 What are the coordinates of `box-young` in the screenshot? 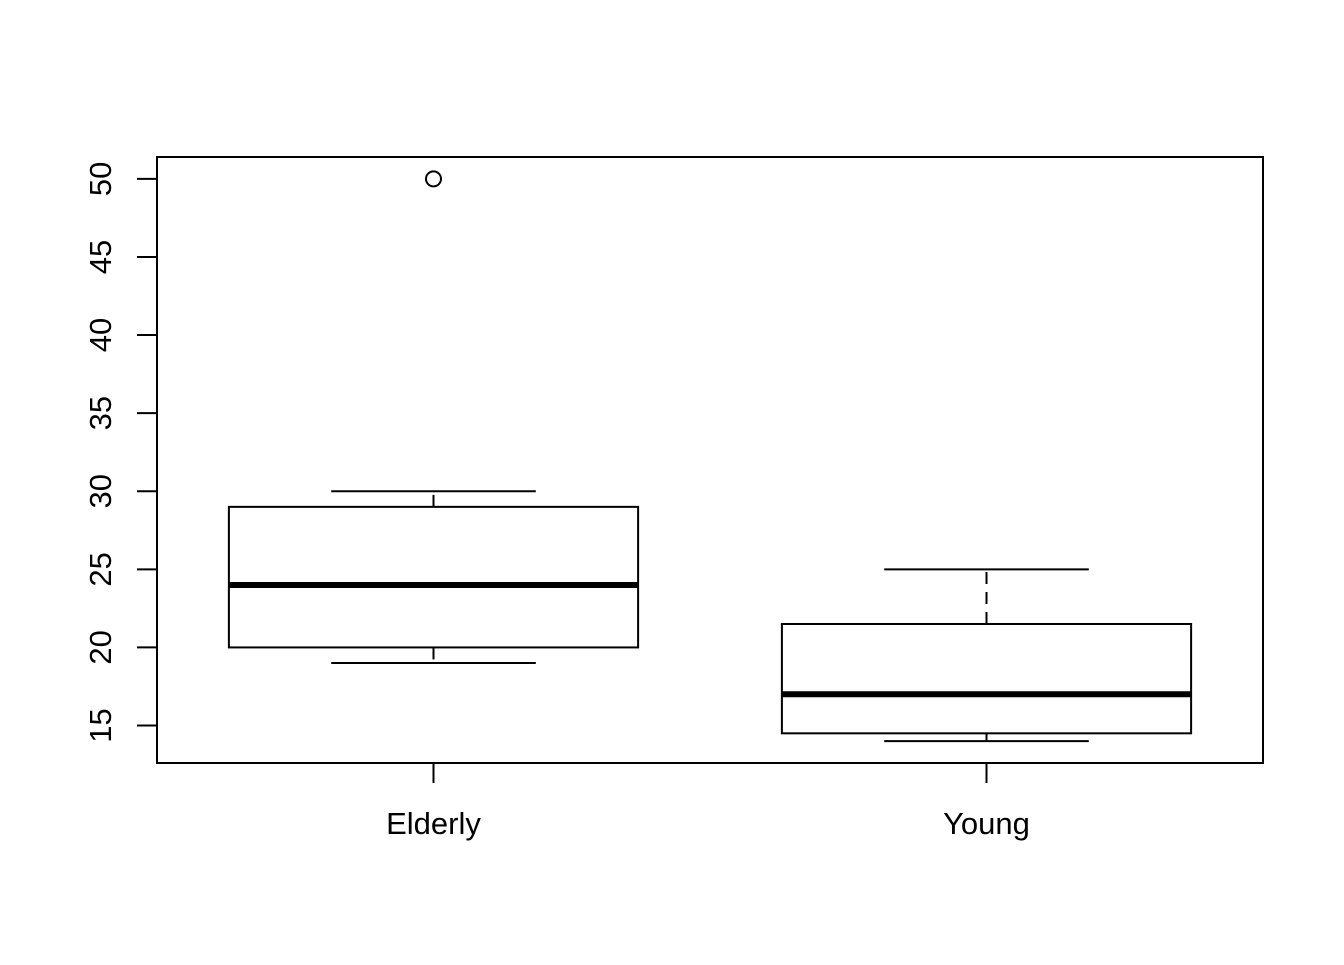 It's located at (986, 655).